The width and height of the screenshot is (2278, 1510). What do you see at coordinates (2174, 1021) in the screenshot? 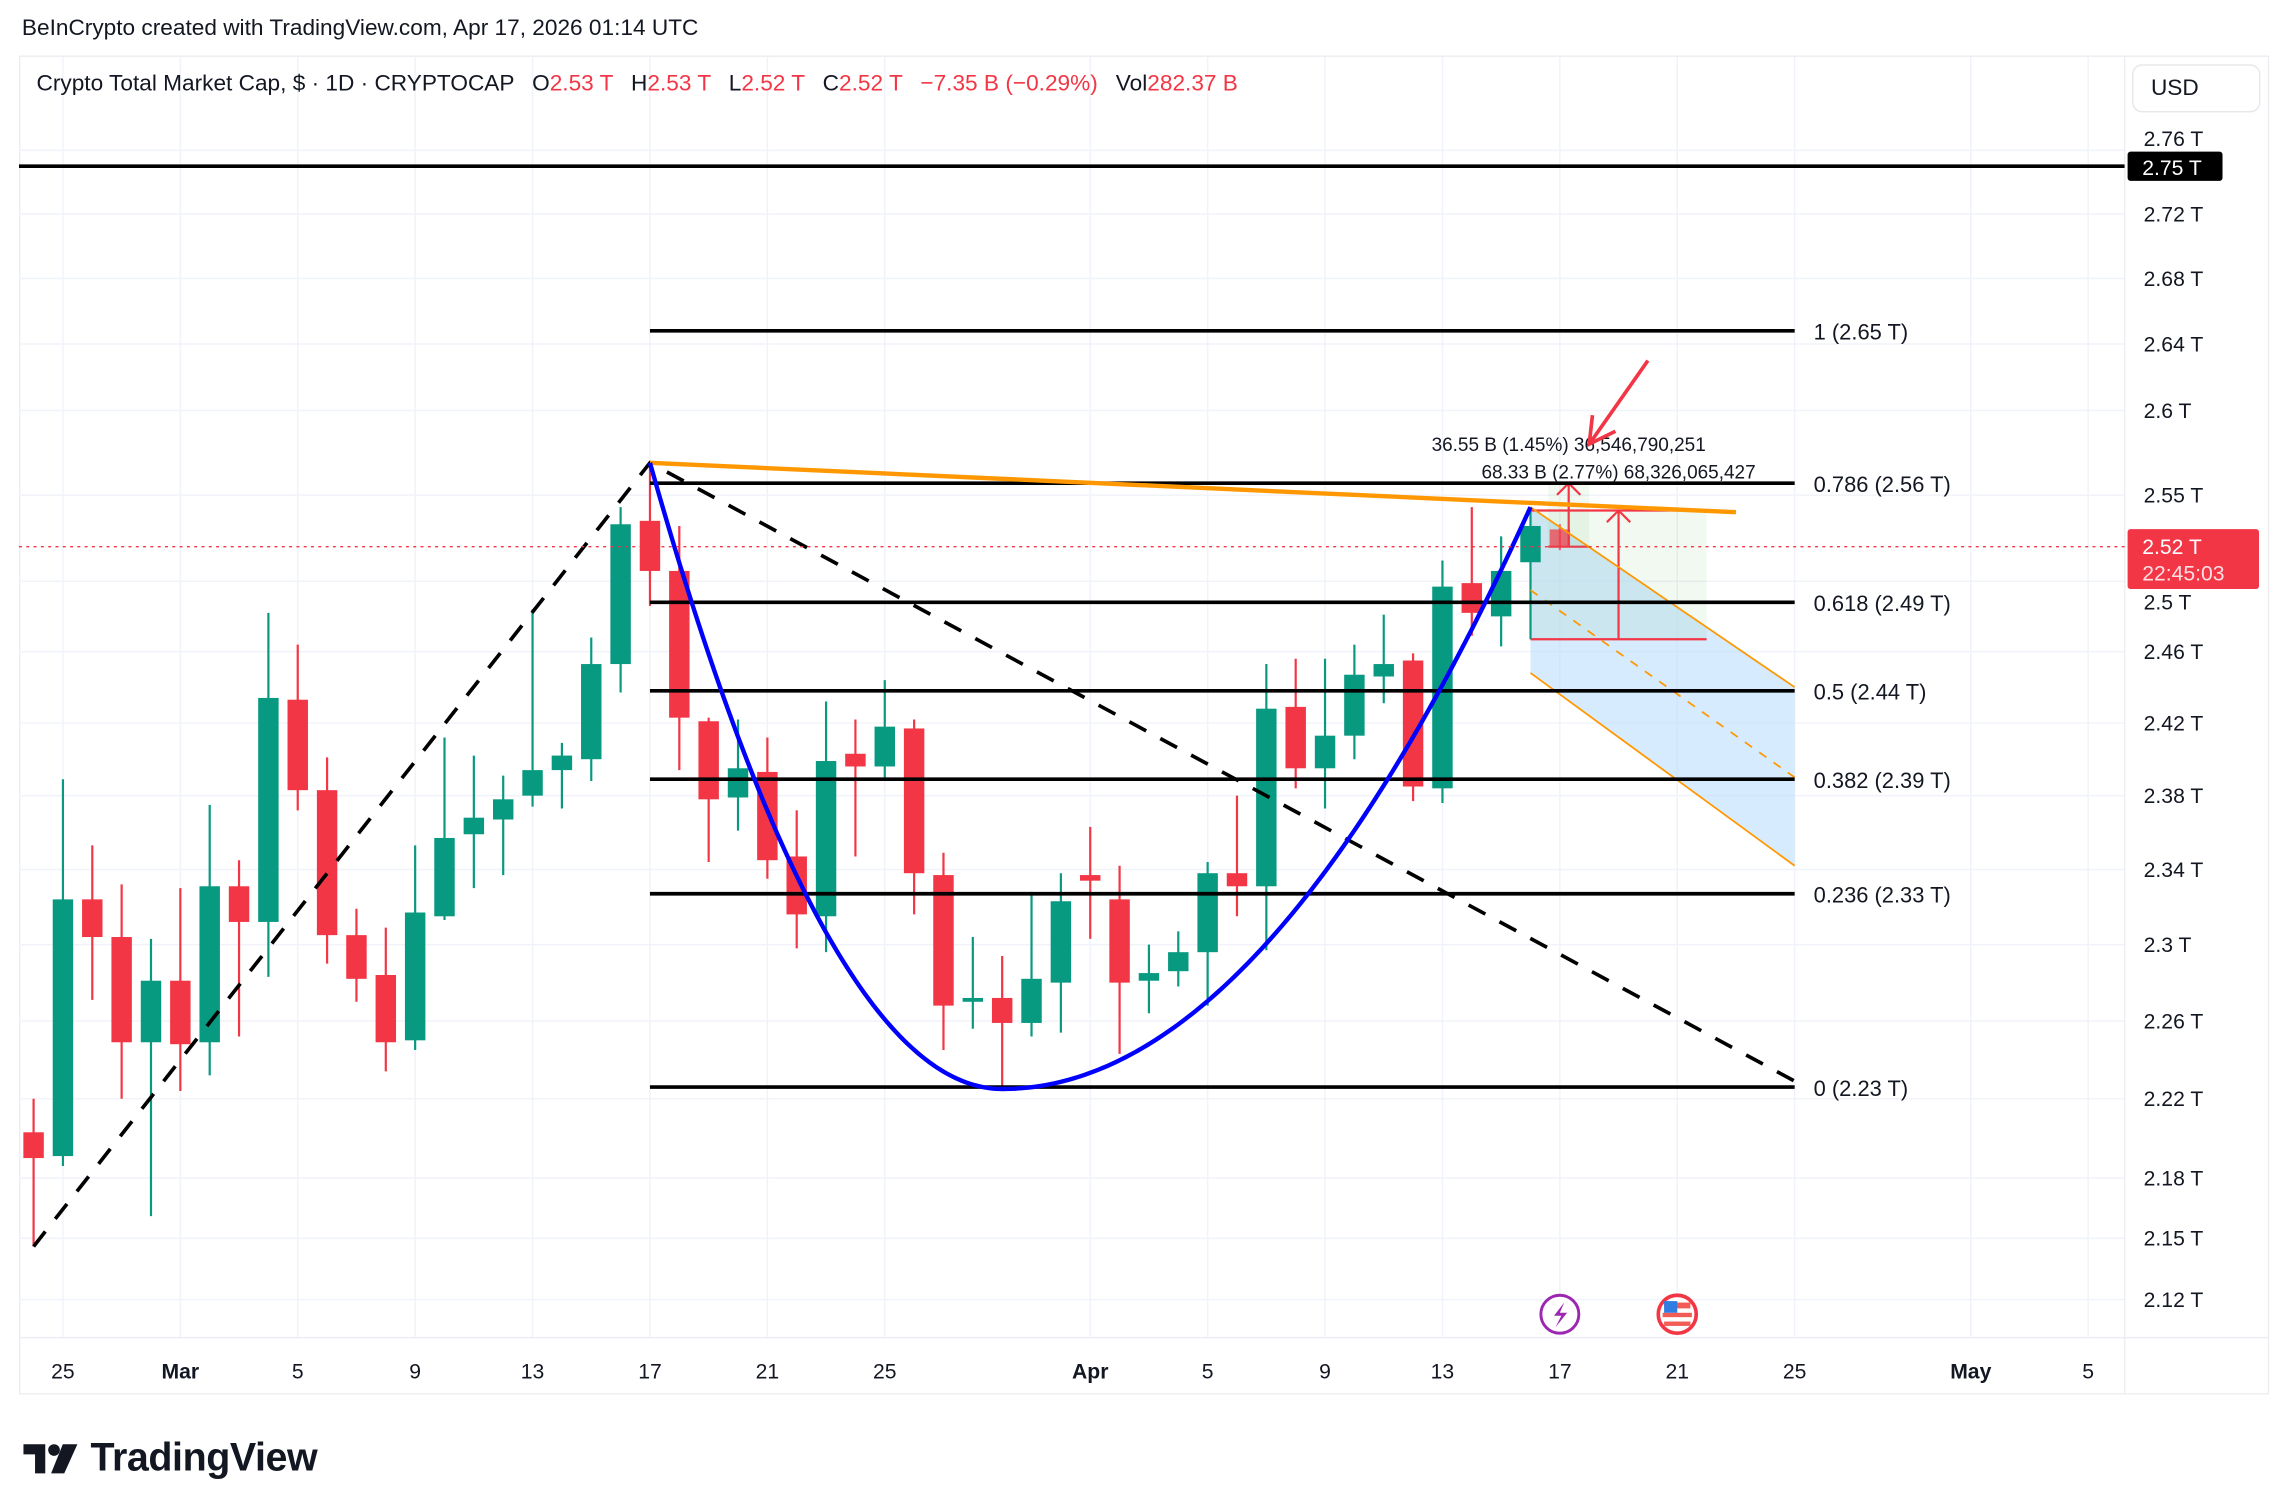
I see `price-axis-label: 2.26 T` at bounding box center [2174, 1021].